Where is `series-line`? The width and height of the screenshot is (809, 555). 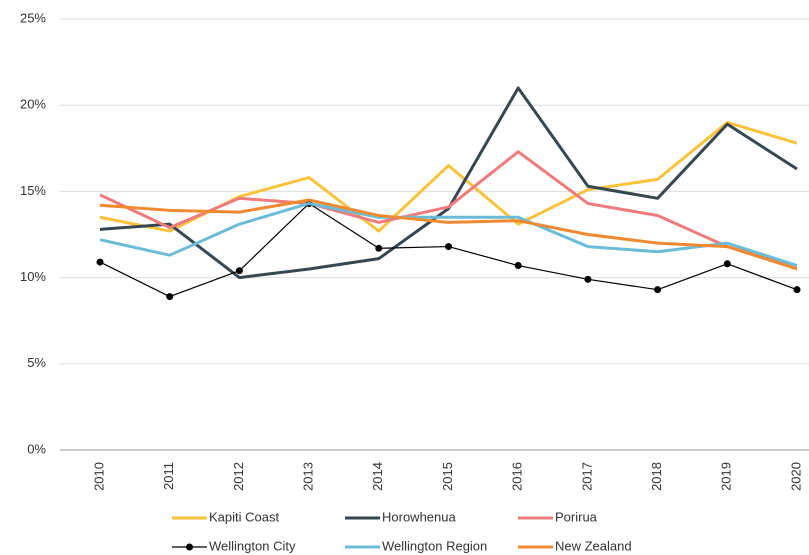
series-line is located at coordinates (448, 234).